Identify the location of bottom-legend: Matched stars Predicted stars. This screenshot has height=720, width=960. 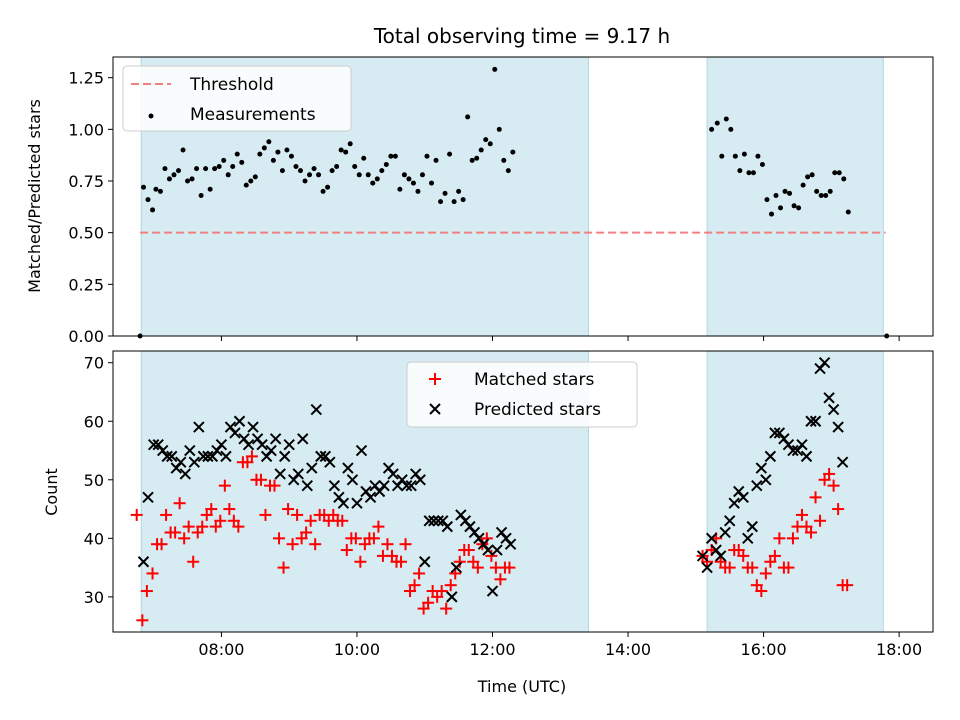
(522, 394).